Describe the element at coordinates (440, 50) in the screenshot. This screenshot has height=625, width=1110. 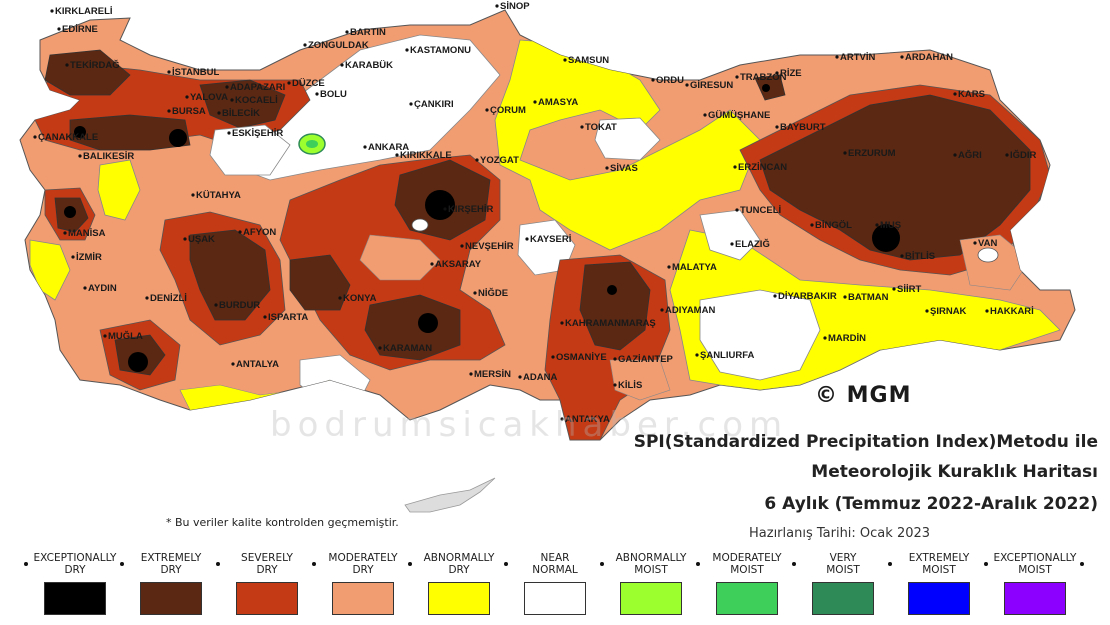
I see `city-label: KASTAMONU` at that location.